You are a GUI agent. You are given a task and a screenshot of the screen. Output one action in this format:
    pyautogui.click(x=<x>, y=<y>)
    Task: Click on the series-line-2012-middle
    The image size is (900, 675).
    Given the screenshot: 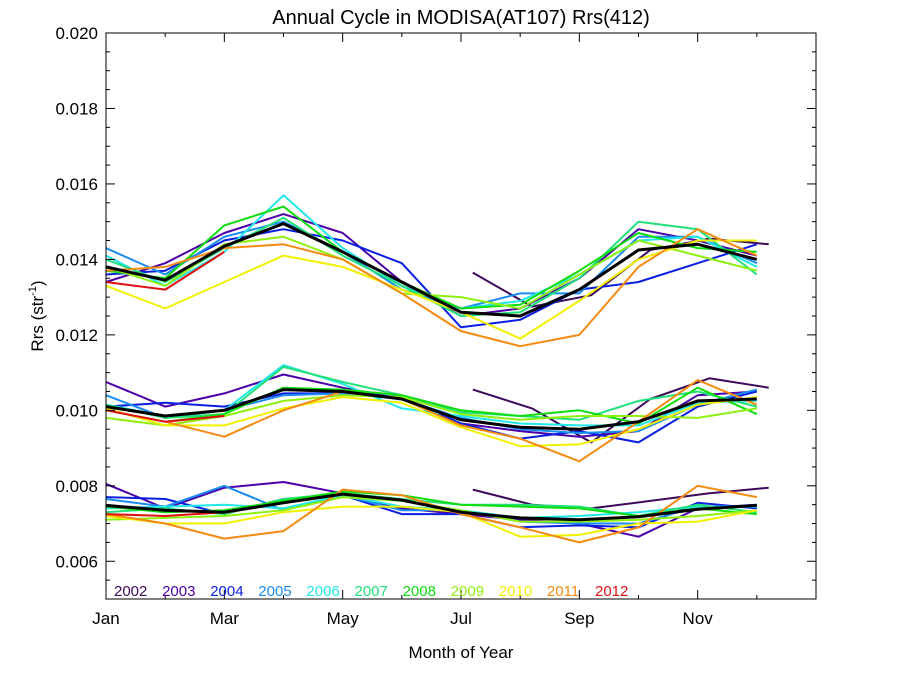 What is the action you would take?
    pyautogui.click(x=165, y=416)
    